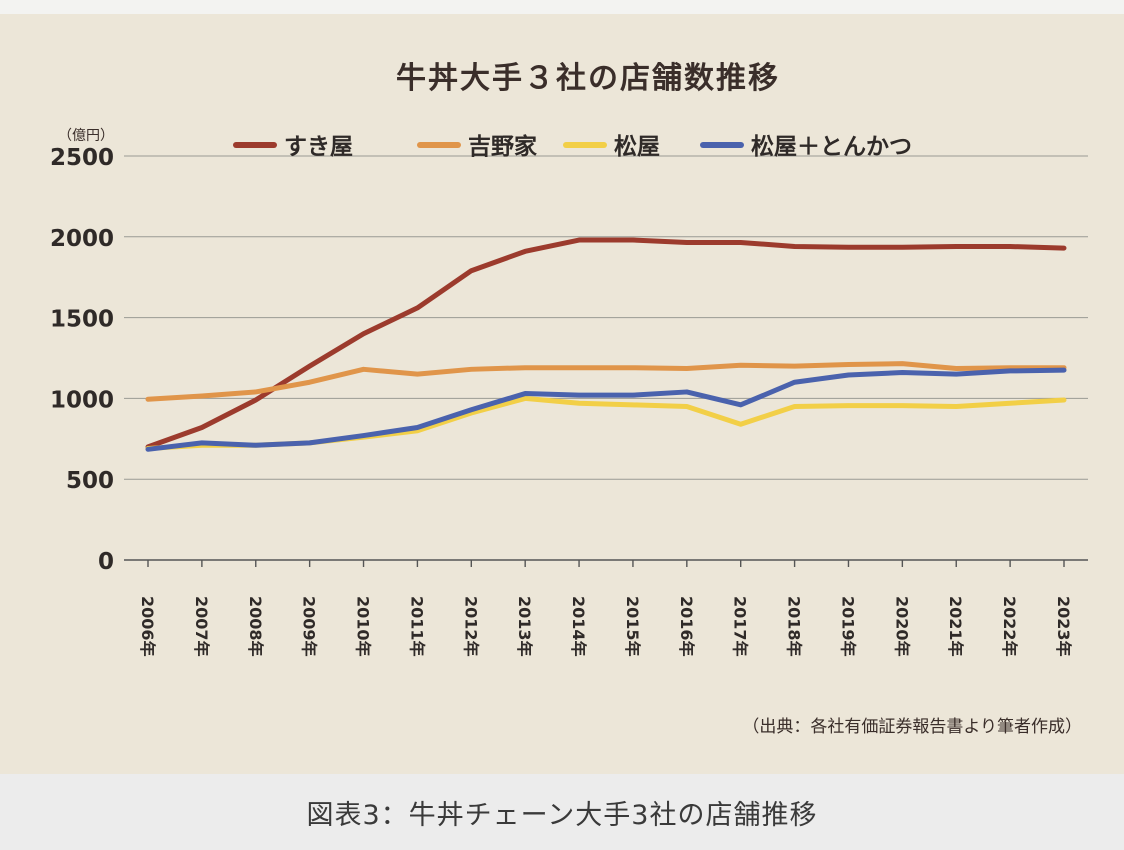 This screenshot has height=850, width=1124. I want to click on legend-label: すき屋, so click(318, 147).